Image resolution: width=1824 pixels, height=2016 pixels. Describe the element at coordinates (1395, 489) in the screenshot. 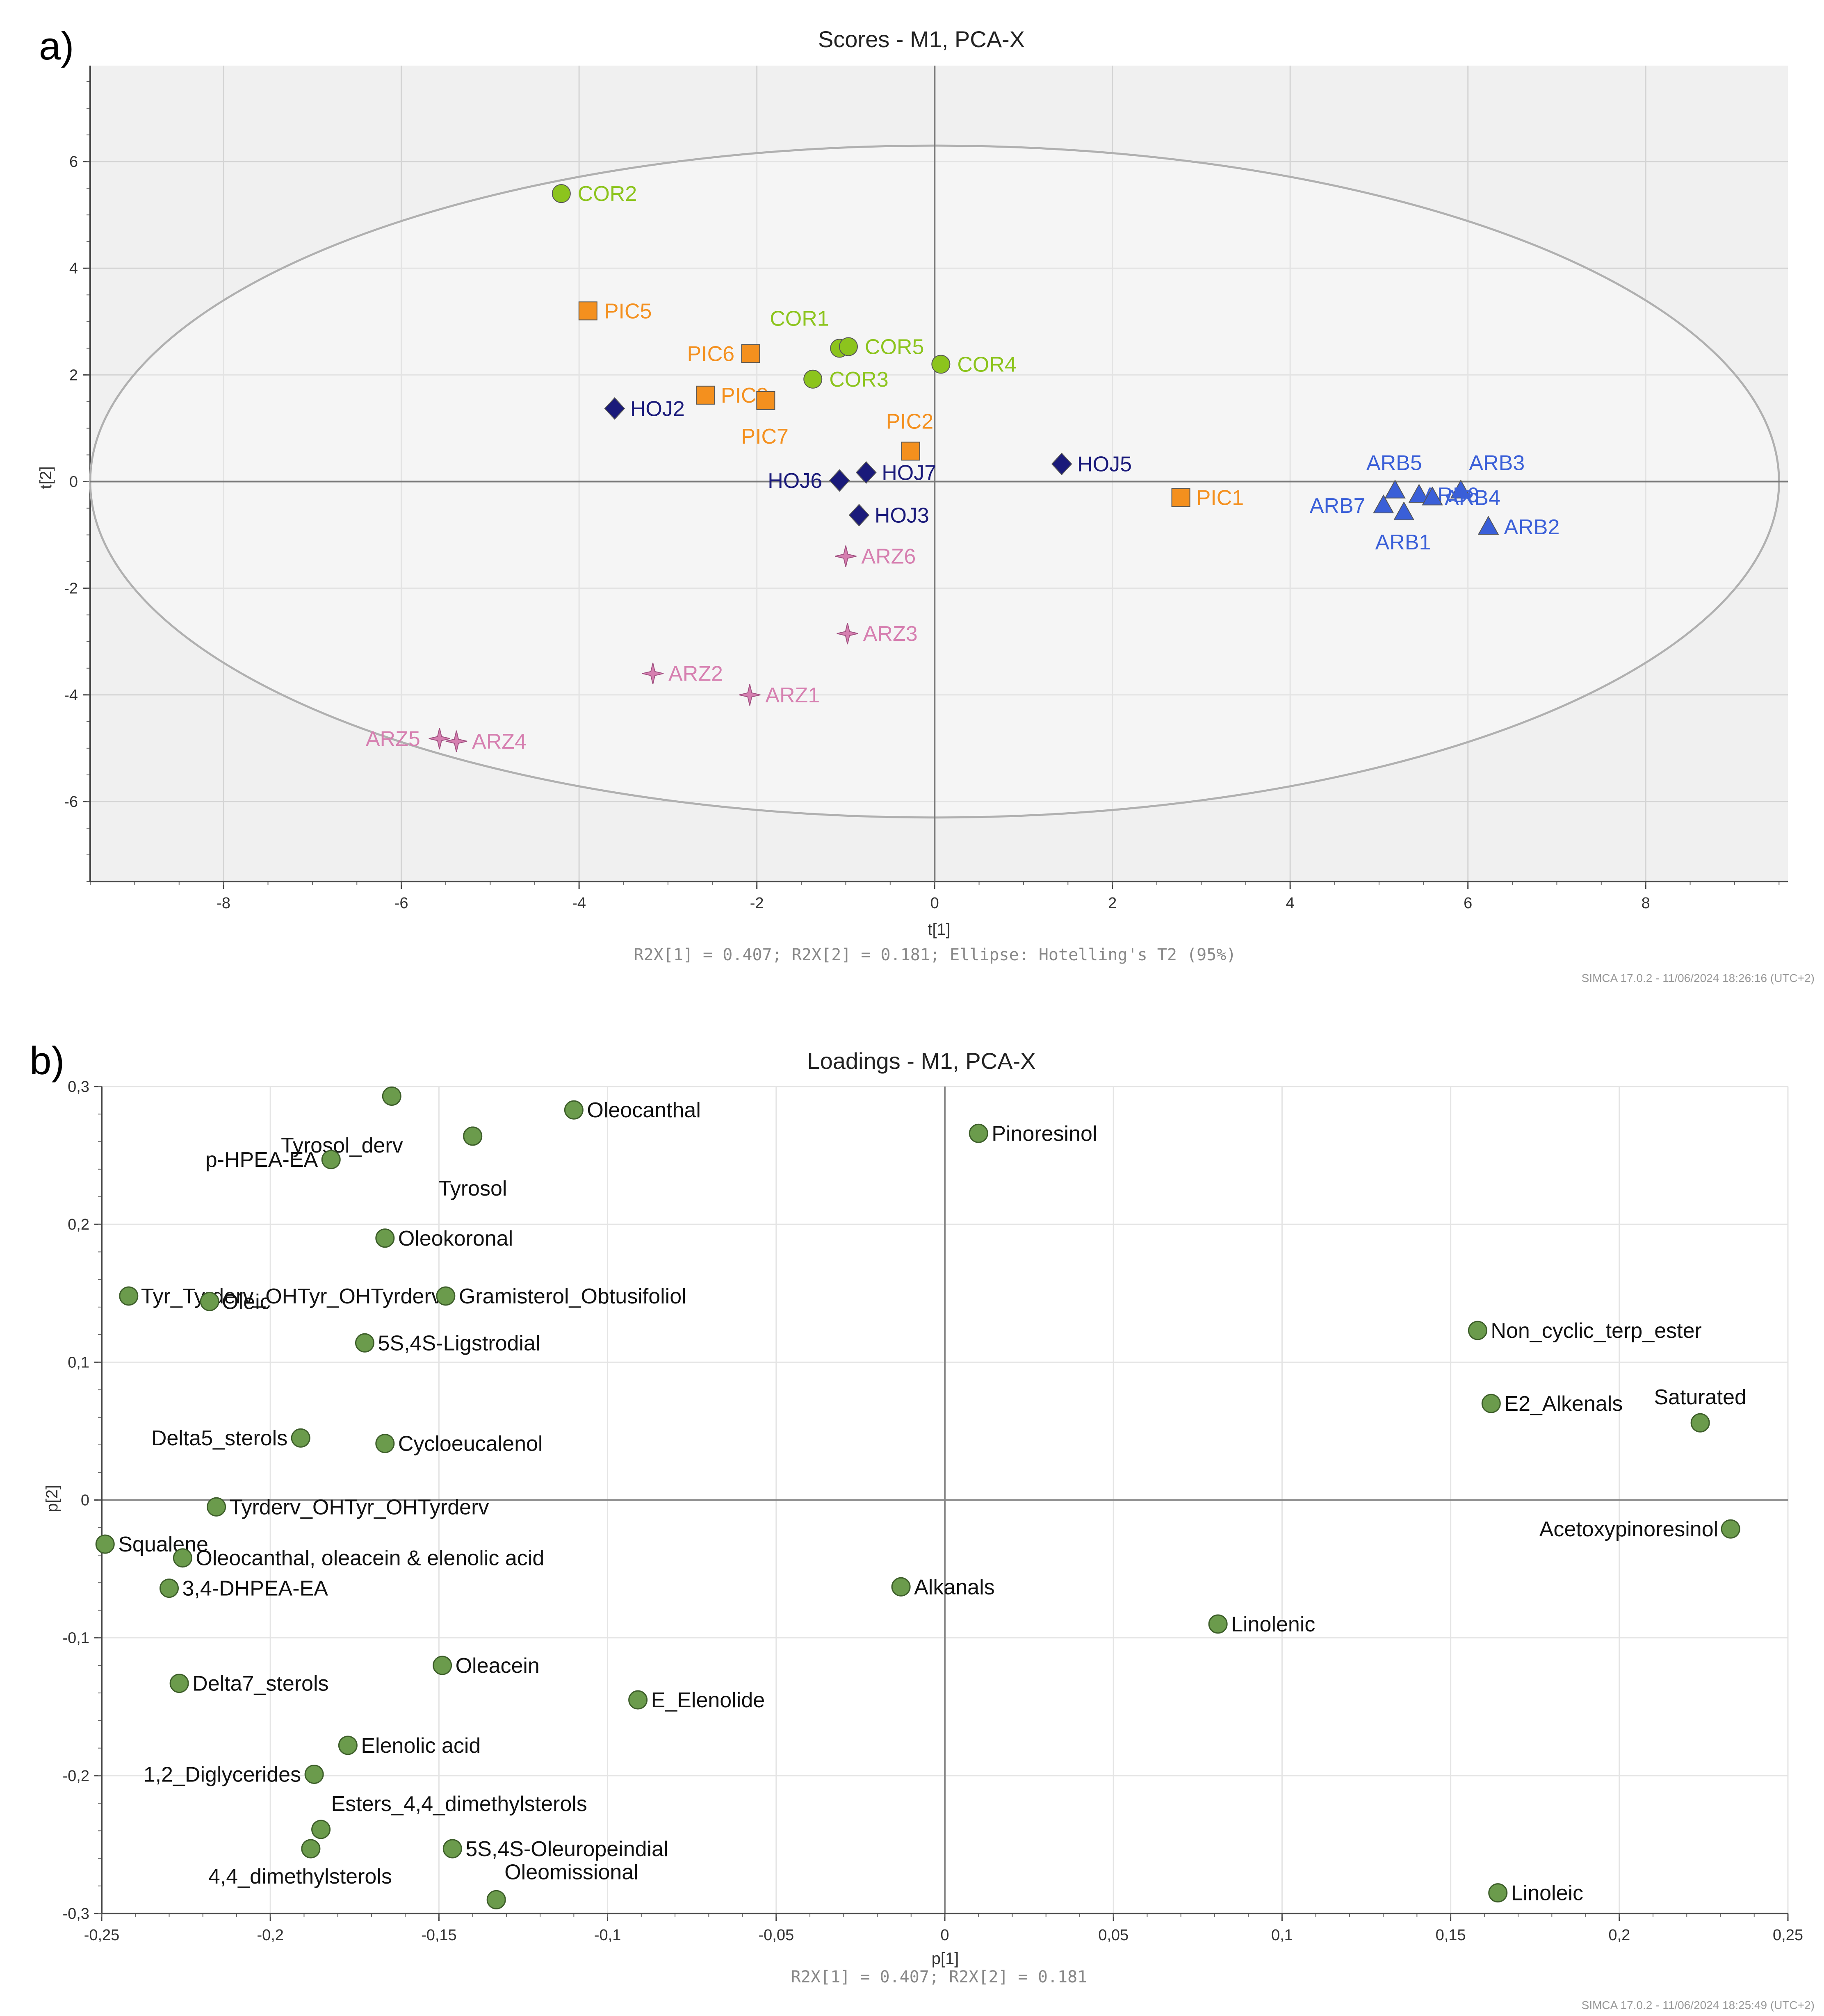

I see `score-point-arb5` at that location.